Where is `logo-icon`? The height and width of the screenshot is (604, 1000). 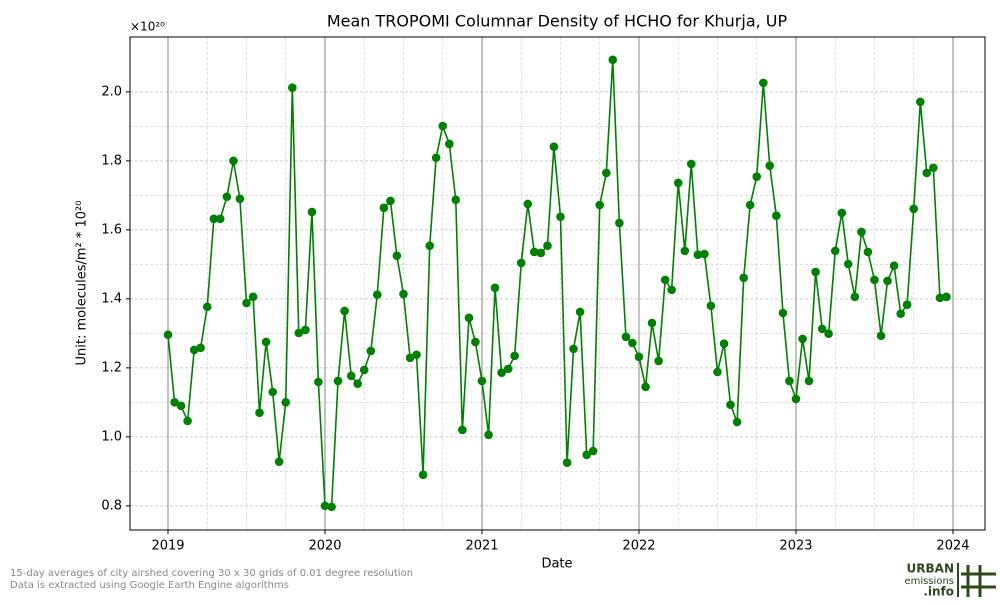 logo-icon is located at coordinates (976, 580).